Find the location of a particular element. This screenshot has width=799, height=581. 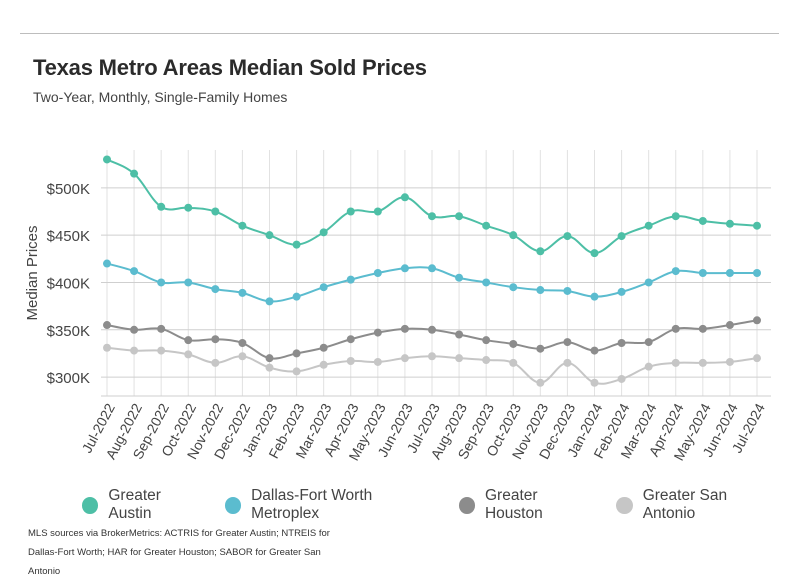

legend-label: Dallas-Fort Worth Metroplex is located at coordinates (312, 504).